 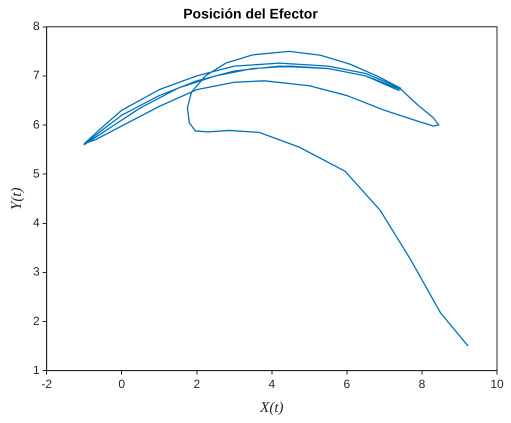 I want to click on chart-title: Posición del Efector, so click(x=250, y=13).